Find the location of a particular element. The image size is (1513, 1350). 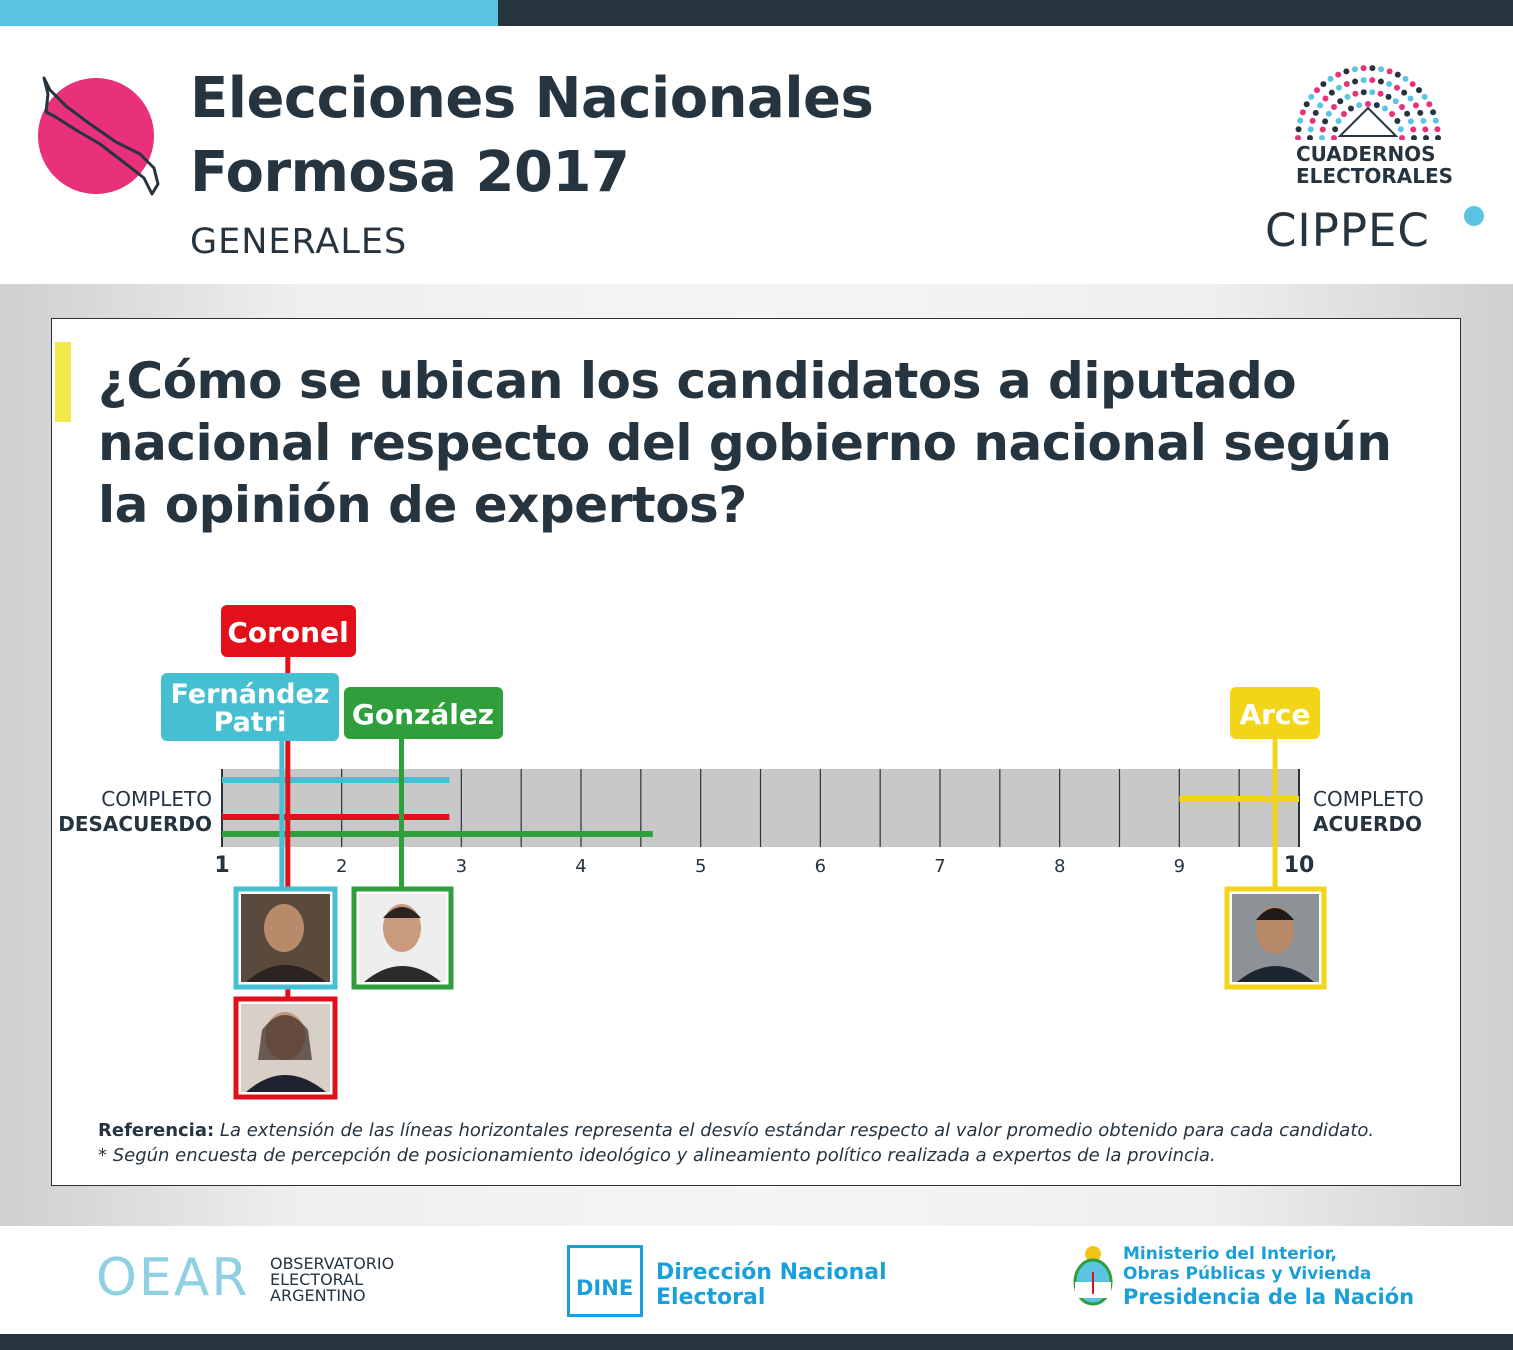

tick-label: 5 is located at coordinates (700, 866).